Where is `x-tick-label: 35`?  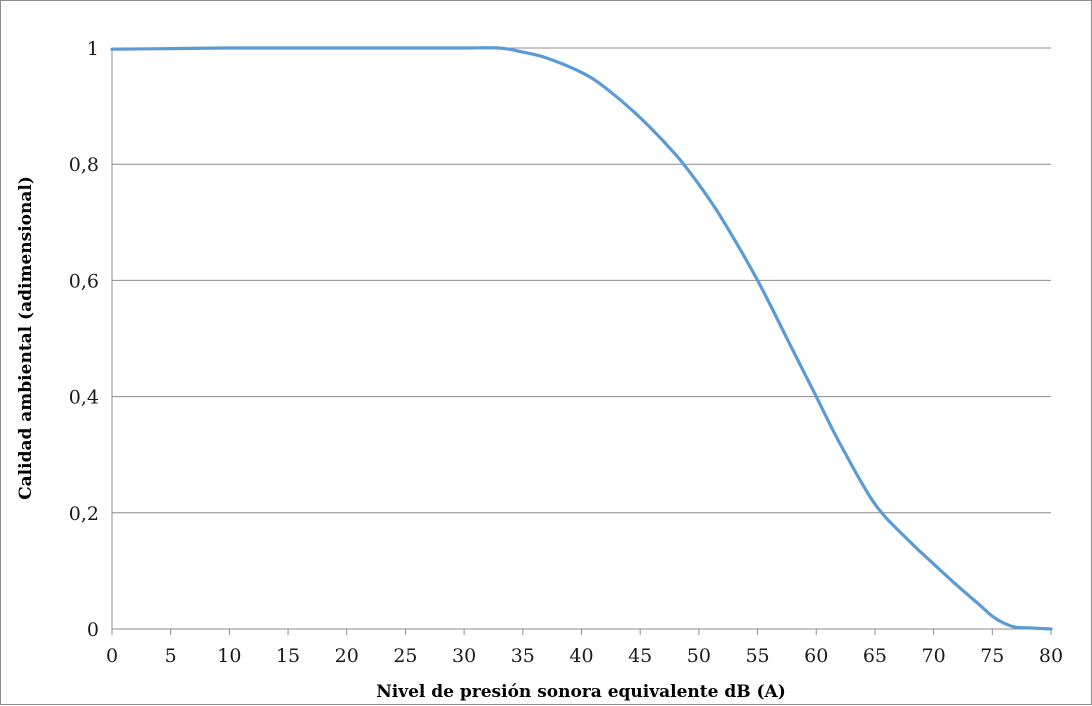
x-tick-label: 35 is located at coordinates (523, 656).